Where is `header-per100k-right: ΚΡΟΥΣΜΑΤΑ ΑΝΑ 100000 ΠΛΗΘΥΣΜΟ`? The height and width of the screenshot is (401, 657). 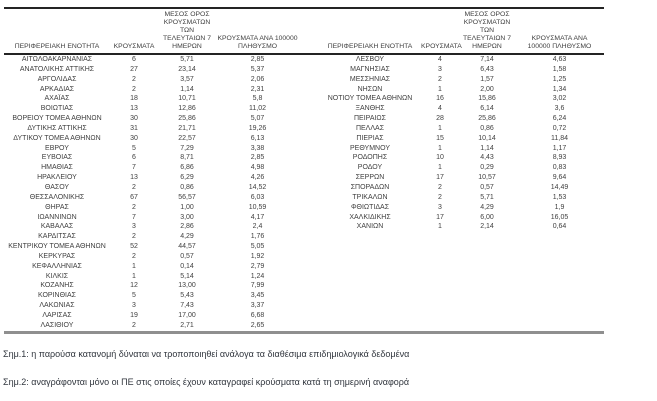 header-per100k-right: ΚΡΟΥΣΜΑΤΑ ΑΝΑ 100000 ΠΛΗΘΥΣΜΟ is located at coordinates (559, 31).